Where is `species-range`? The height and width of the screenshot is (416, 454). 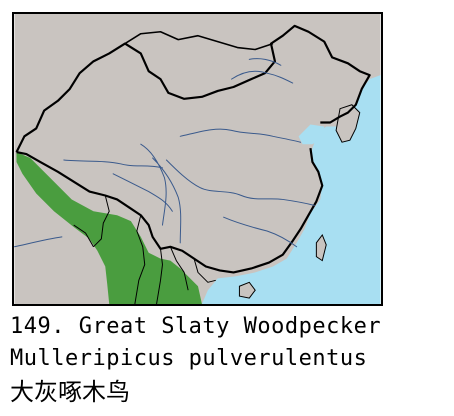 species-range is located at coordinates (109, 228).